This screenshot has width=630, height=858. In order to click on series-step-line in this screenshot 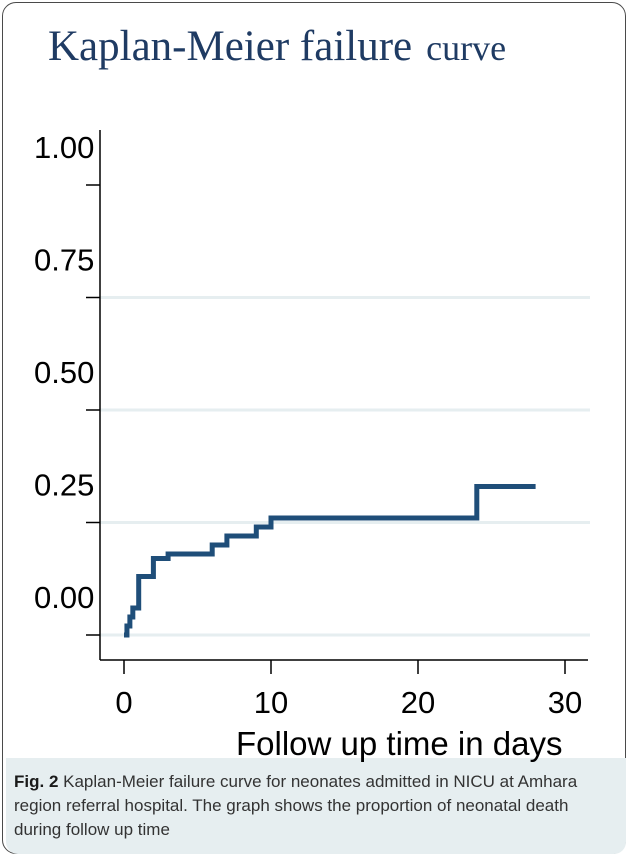, I will do `click(330, 561)`.